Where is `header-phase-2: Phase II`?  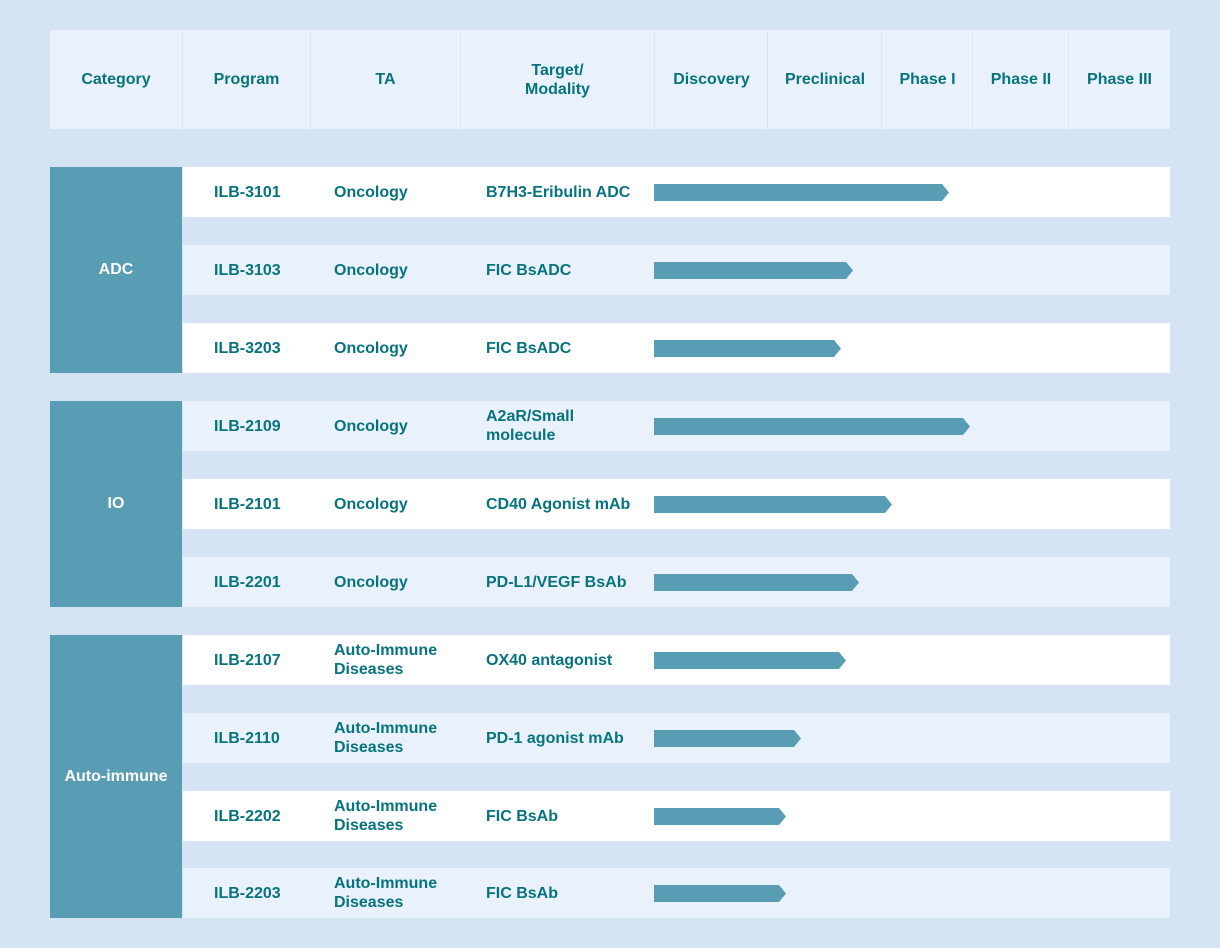
header-phase-2: Phase II is located at coordinates (1021, 79).